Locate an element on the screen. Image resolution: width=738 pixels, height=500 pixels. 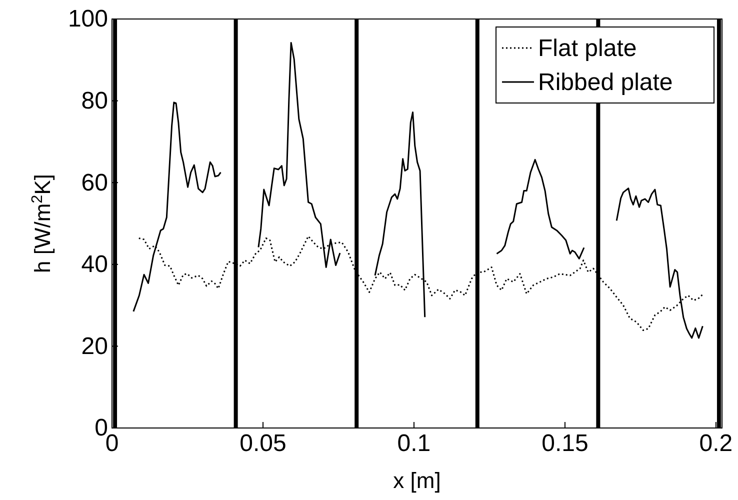
x-tick-label: 0.15 is located at coordinates (565, 444).